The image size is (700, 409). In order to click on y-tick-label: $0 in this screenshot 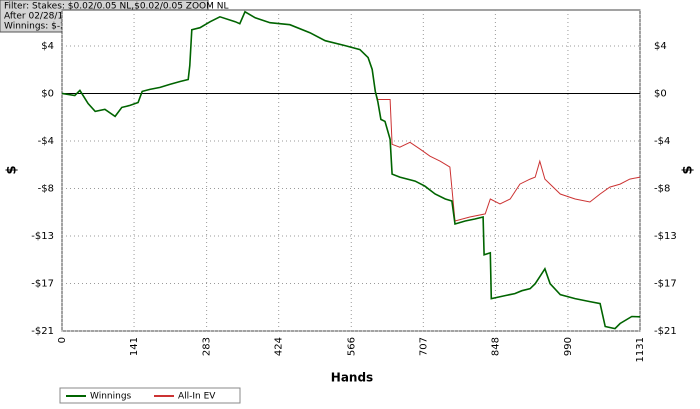, I will do `click(47, 93)`.